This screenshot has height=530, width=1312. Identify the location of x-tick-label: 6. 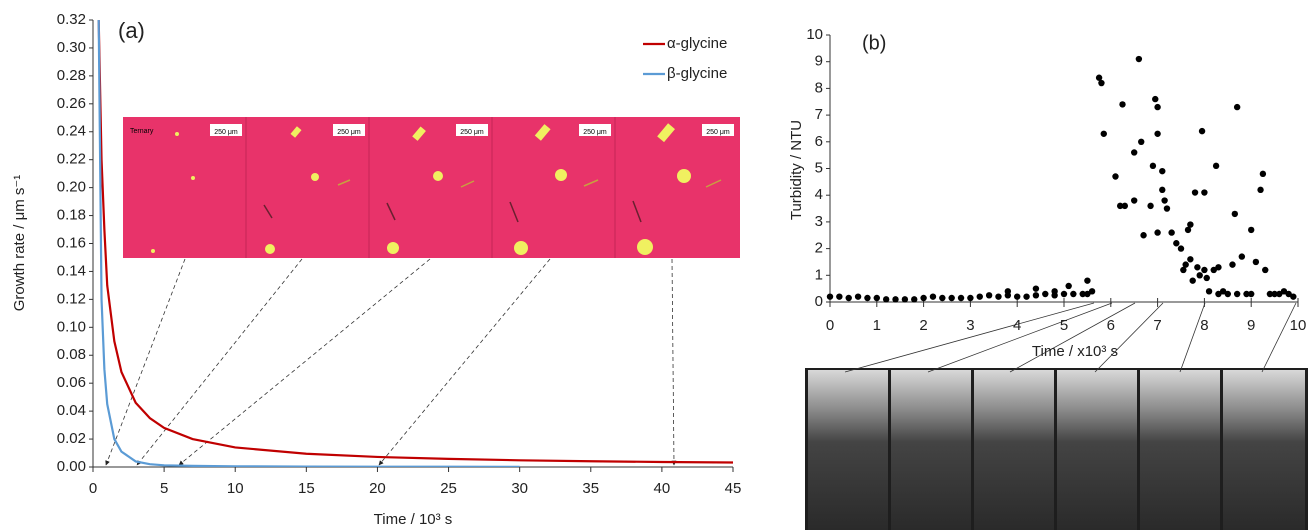
(1111, 325).